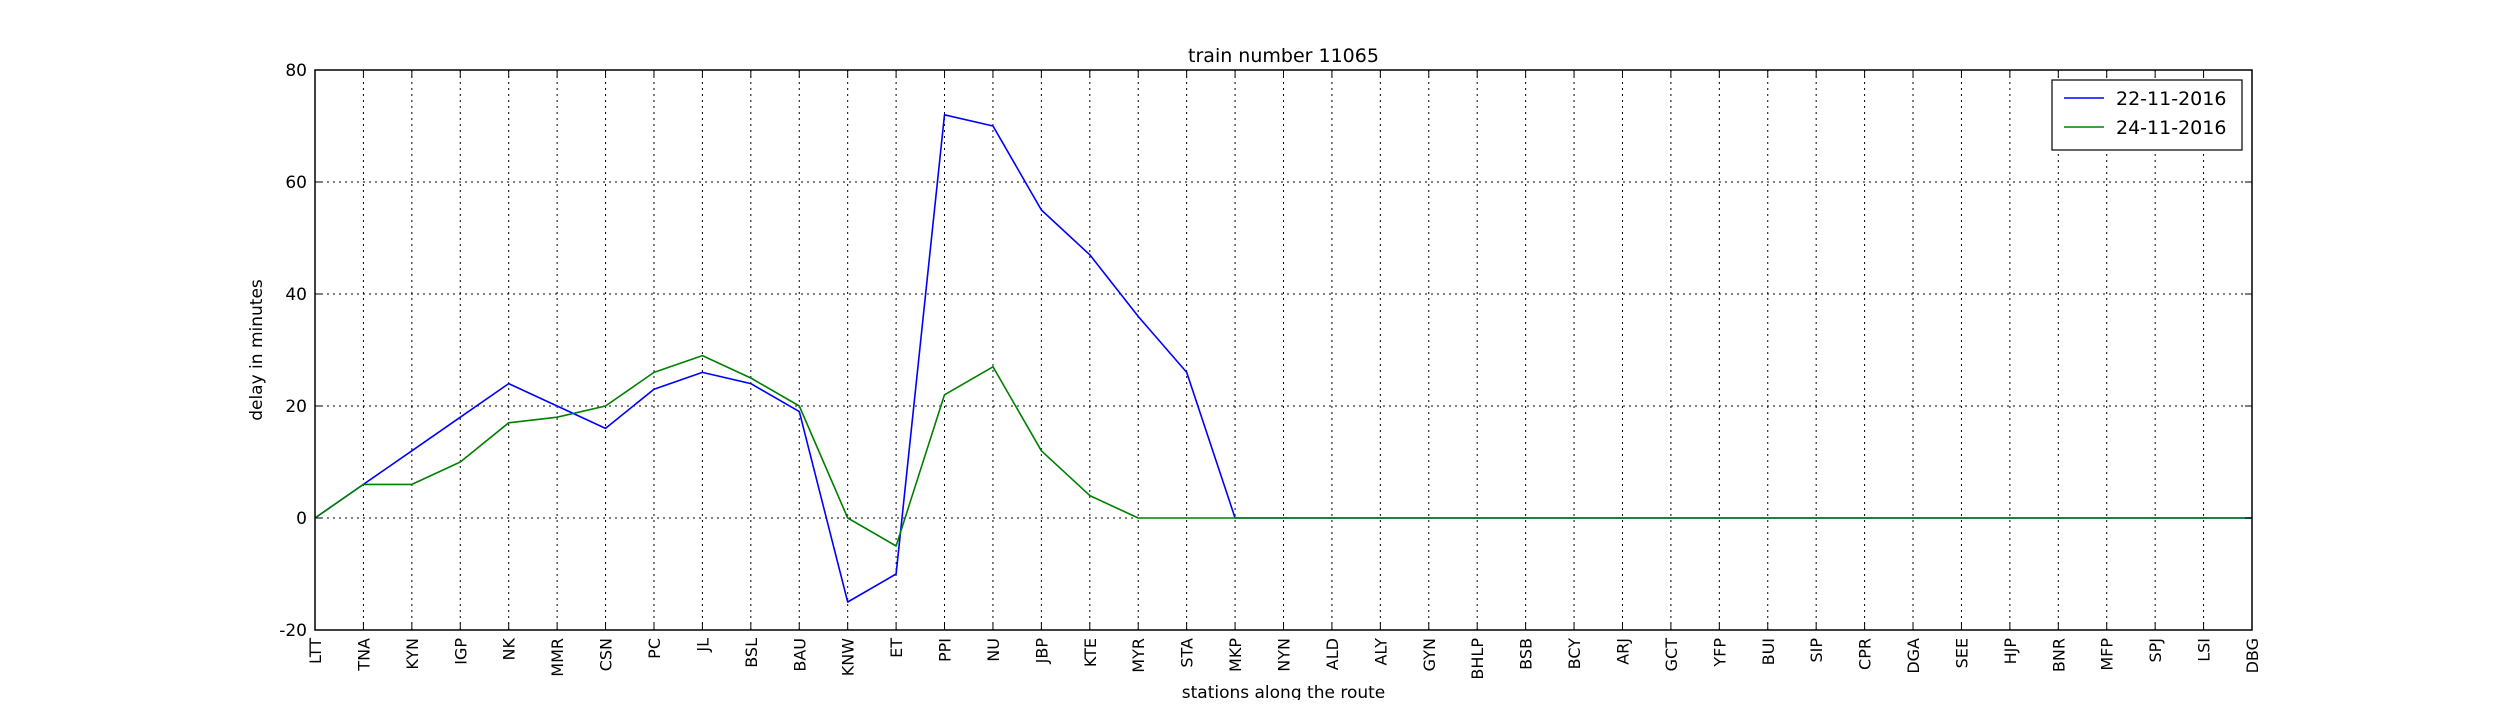 The width and height of the screenshot is (2500, 704). Describe the element at coordinates (1961, 653) in the screenshot. I see `x-tick-label: SEE` at that location.